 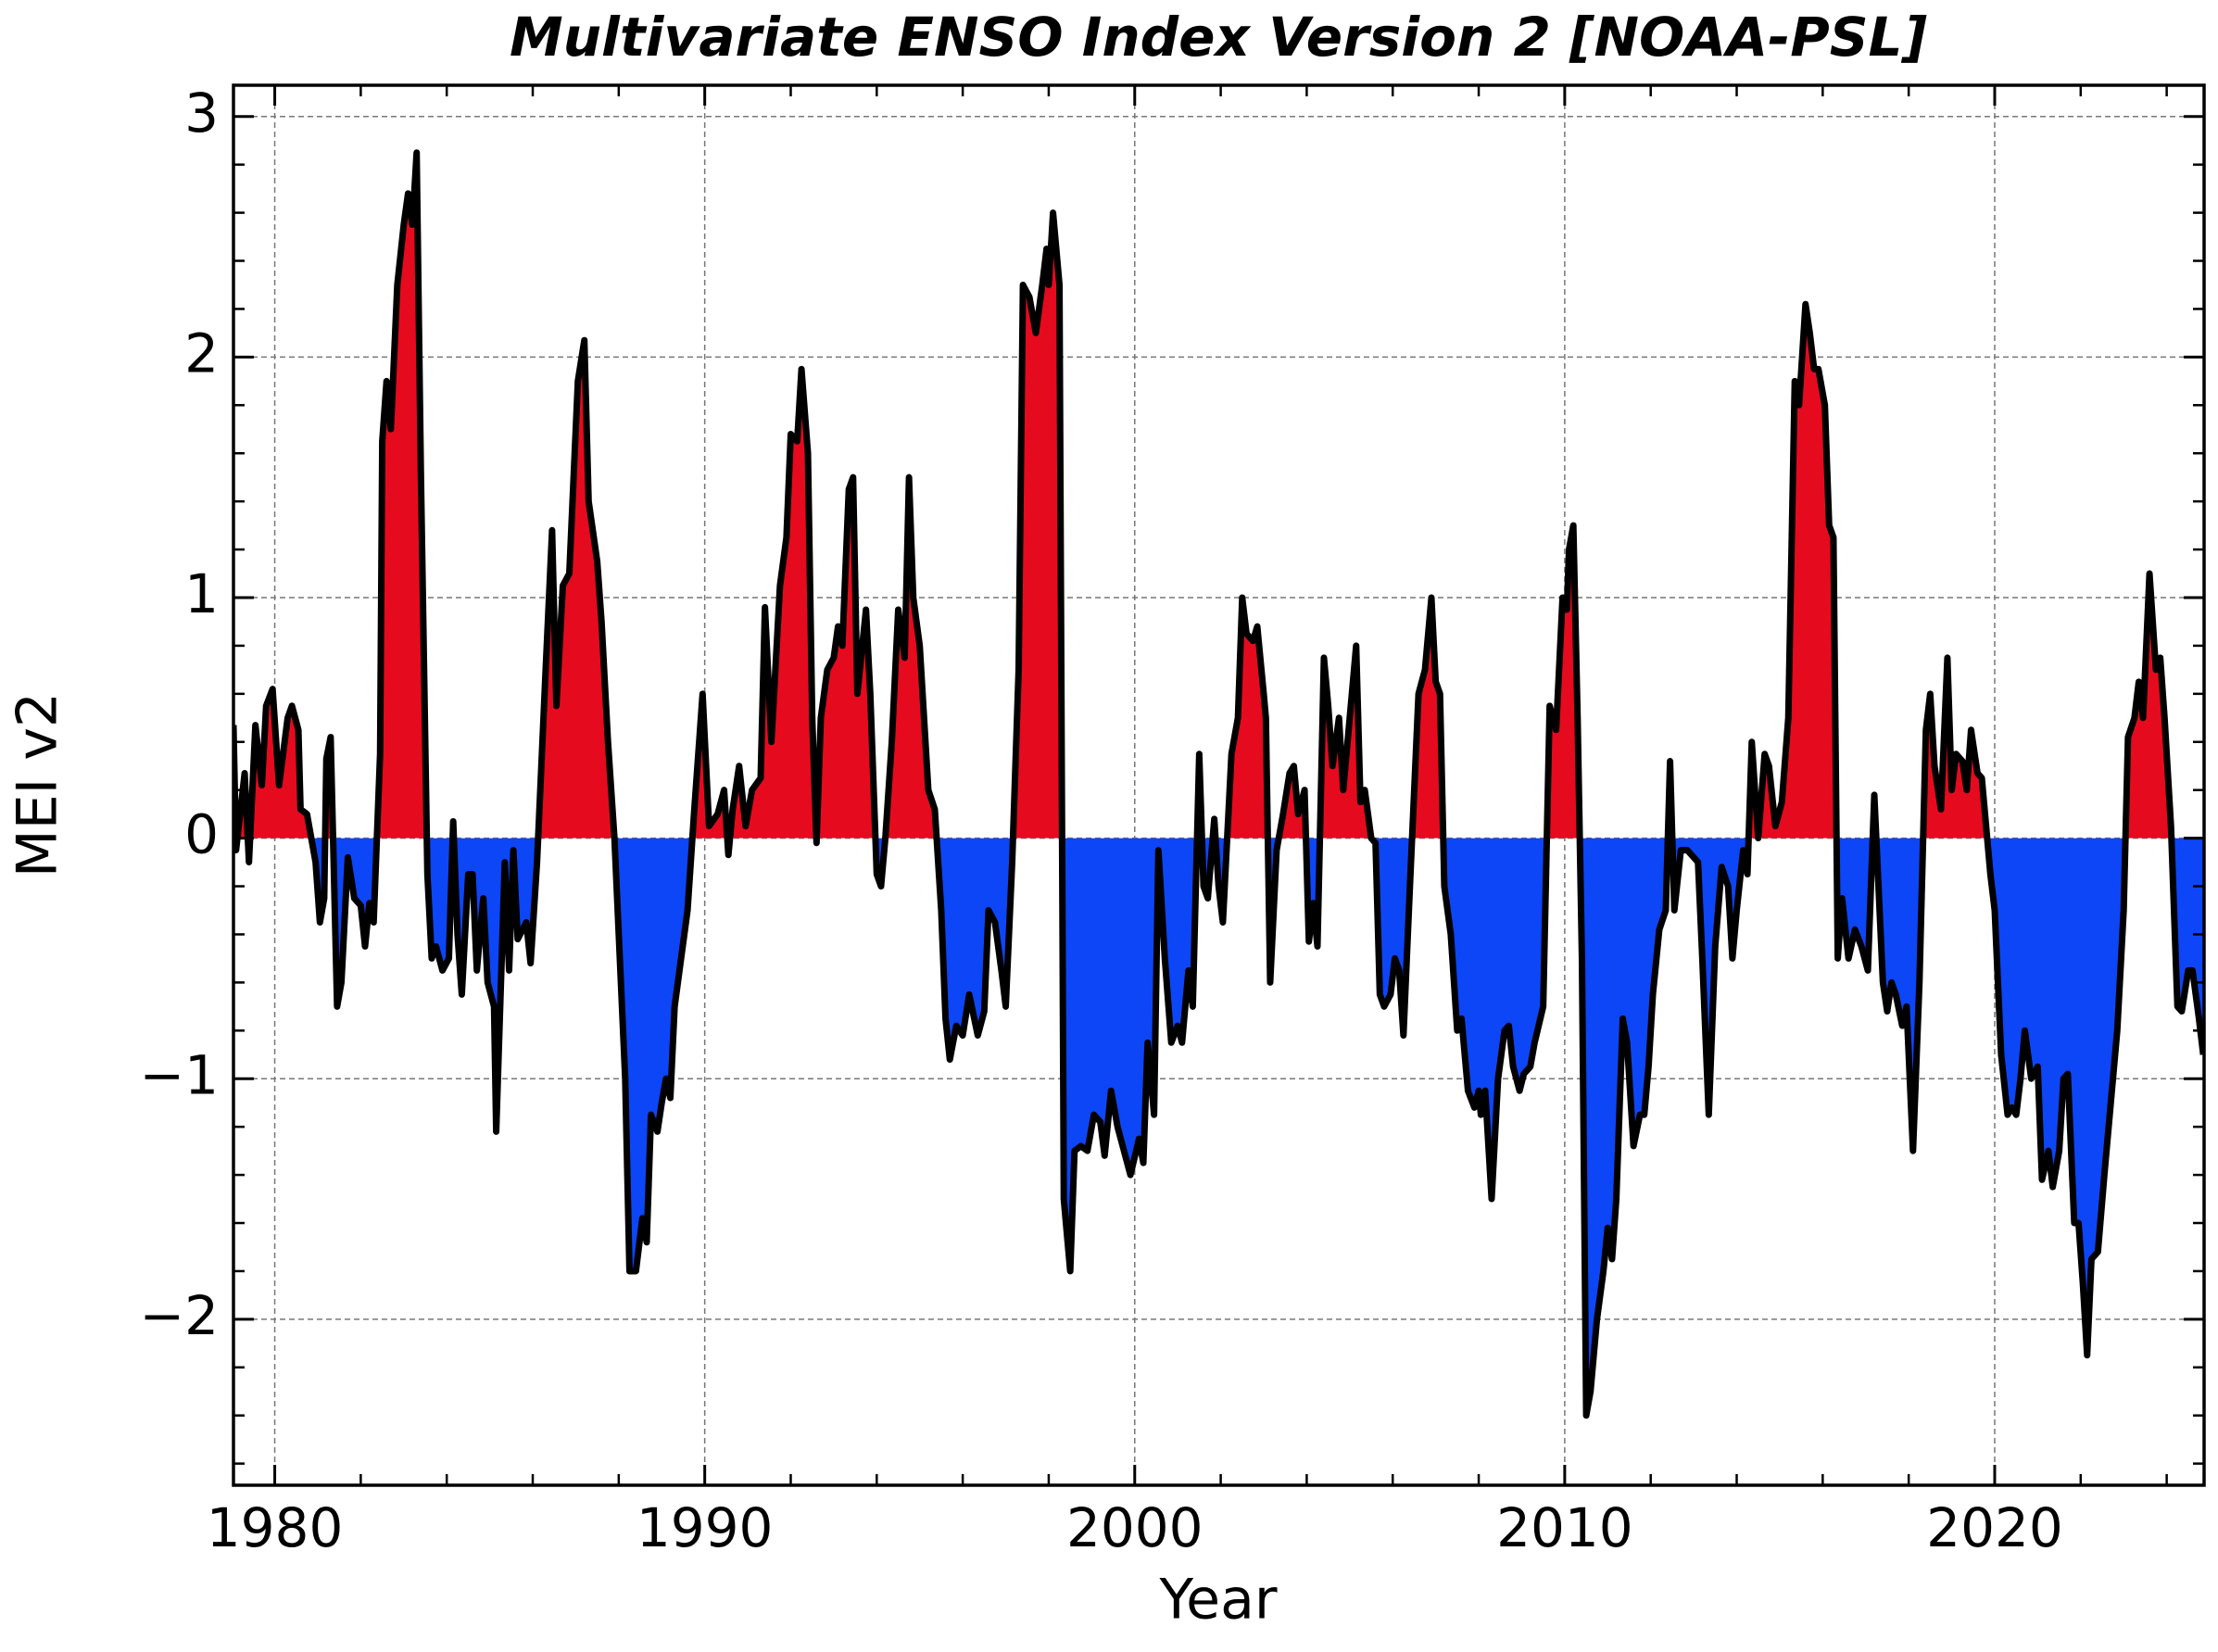 I want to click on y-tick-label: −1, so click(x=180, y=1075).